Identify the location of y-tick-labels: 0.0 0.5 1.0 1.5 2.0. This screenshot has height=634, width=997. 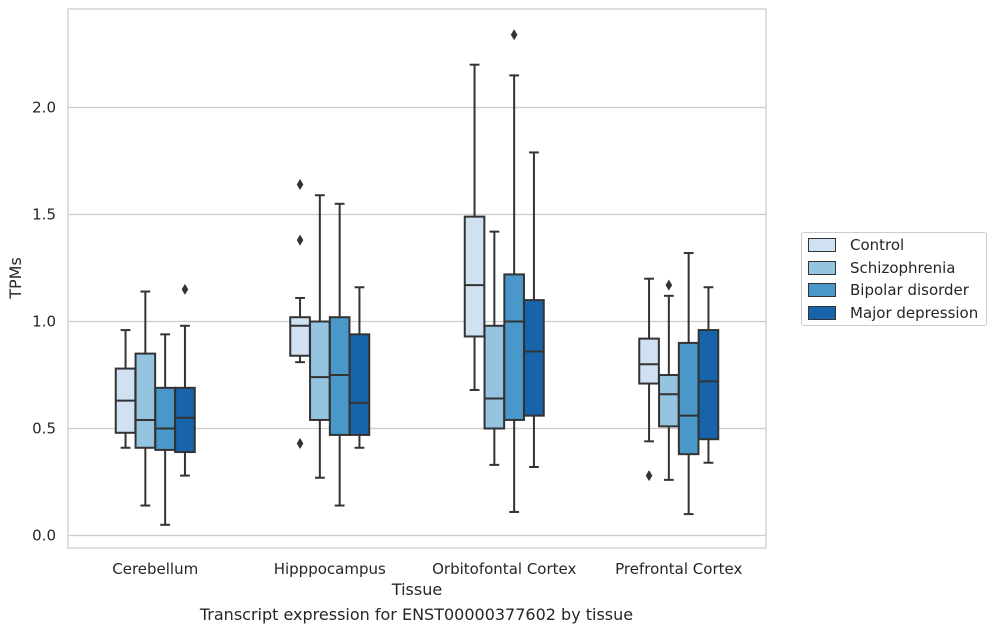
(44, 322).